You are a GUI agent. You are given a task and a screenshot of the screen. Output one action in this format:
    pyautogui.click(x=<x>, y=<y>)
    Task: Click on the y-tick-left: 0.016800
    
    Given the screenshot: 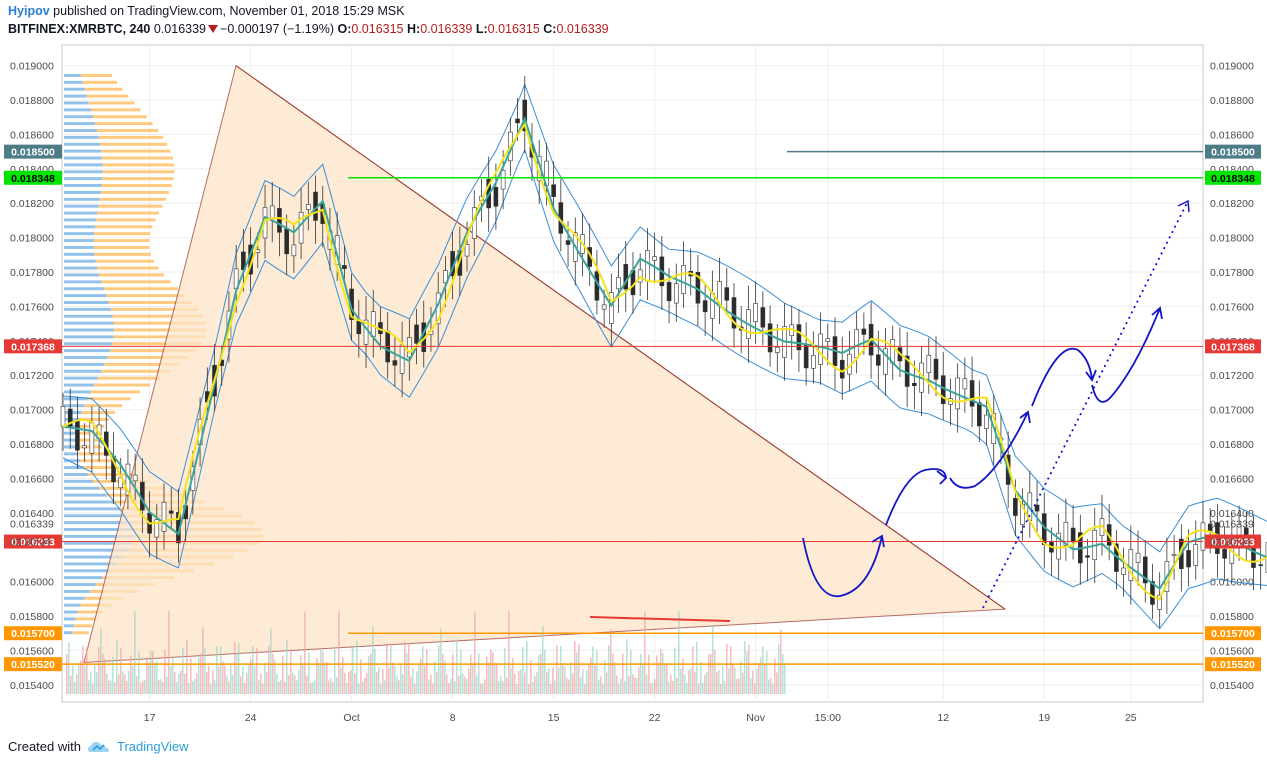 What is the action you would take?
    pyautogui.click(x=32, y=445)
    